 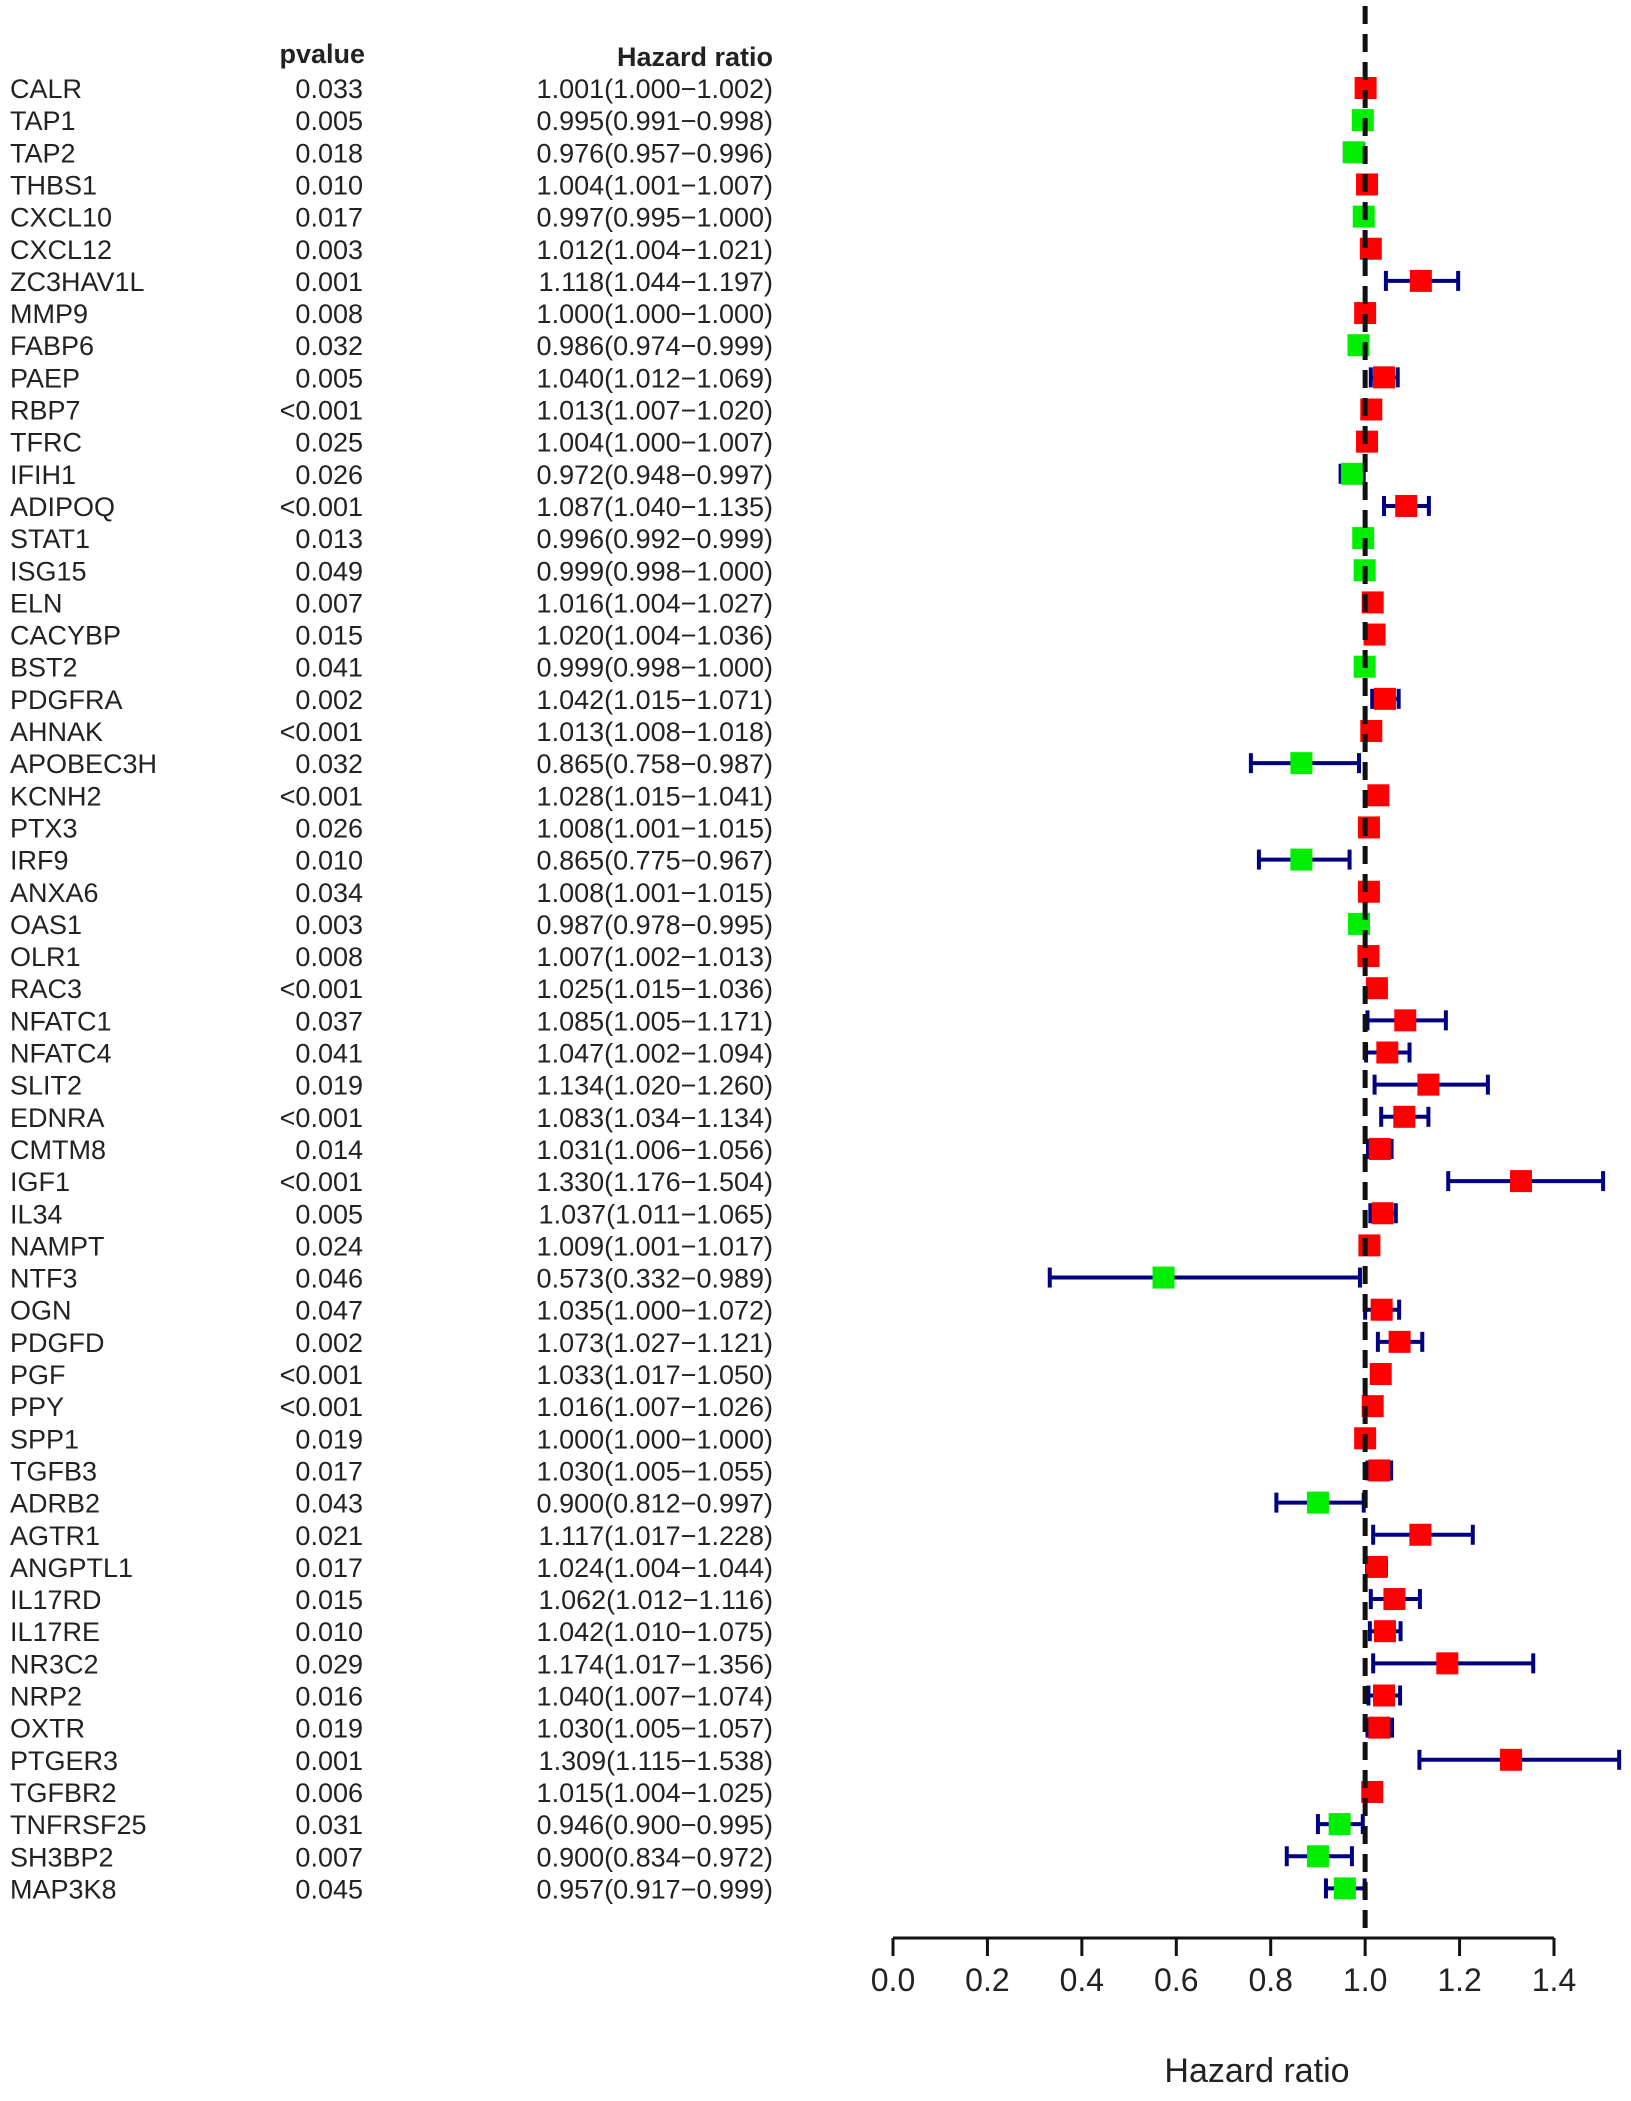 I want to click on pvalue-cell: 0.006, so click(x=329, y=1793).